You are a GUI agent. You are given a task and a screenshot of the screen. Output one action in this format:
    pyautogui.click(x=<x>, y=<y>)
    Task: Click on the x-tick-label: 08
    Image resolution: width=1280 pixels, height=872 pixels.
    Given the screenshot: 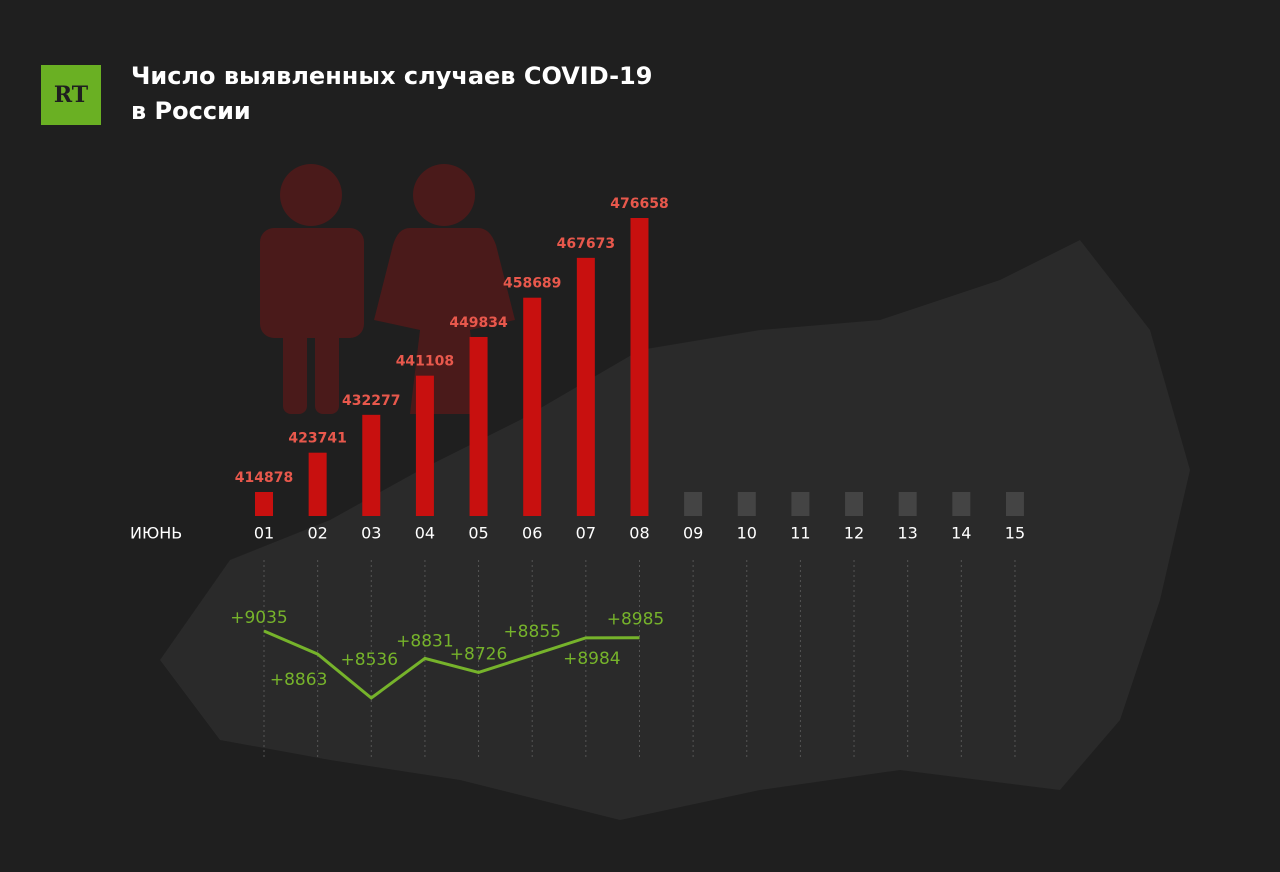 What is the action you would take?
    pyautogui.click(x=639, y=533)
    